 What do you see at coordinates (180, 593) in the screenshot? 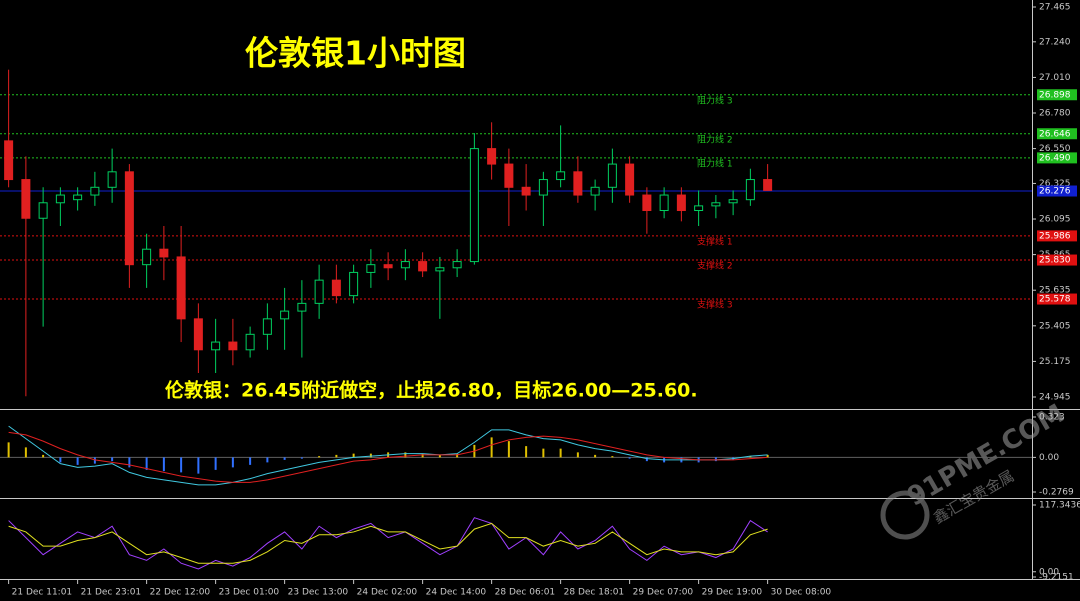
I see `x-tick-label: 22 Dec 12:00` at bounding box center [180, 593].